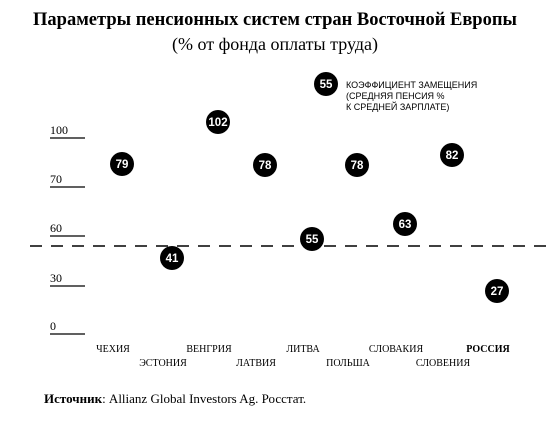 The width and height of the screenshot is (550, 423). Describe the element at coordinates (396, 349) in the screenshot. I see `category-label: СЛОВАКИЯ` at that location.